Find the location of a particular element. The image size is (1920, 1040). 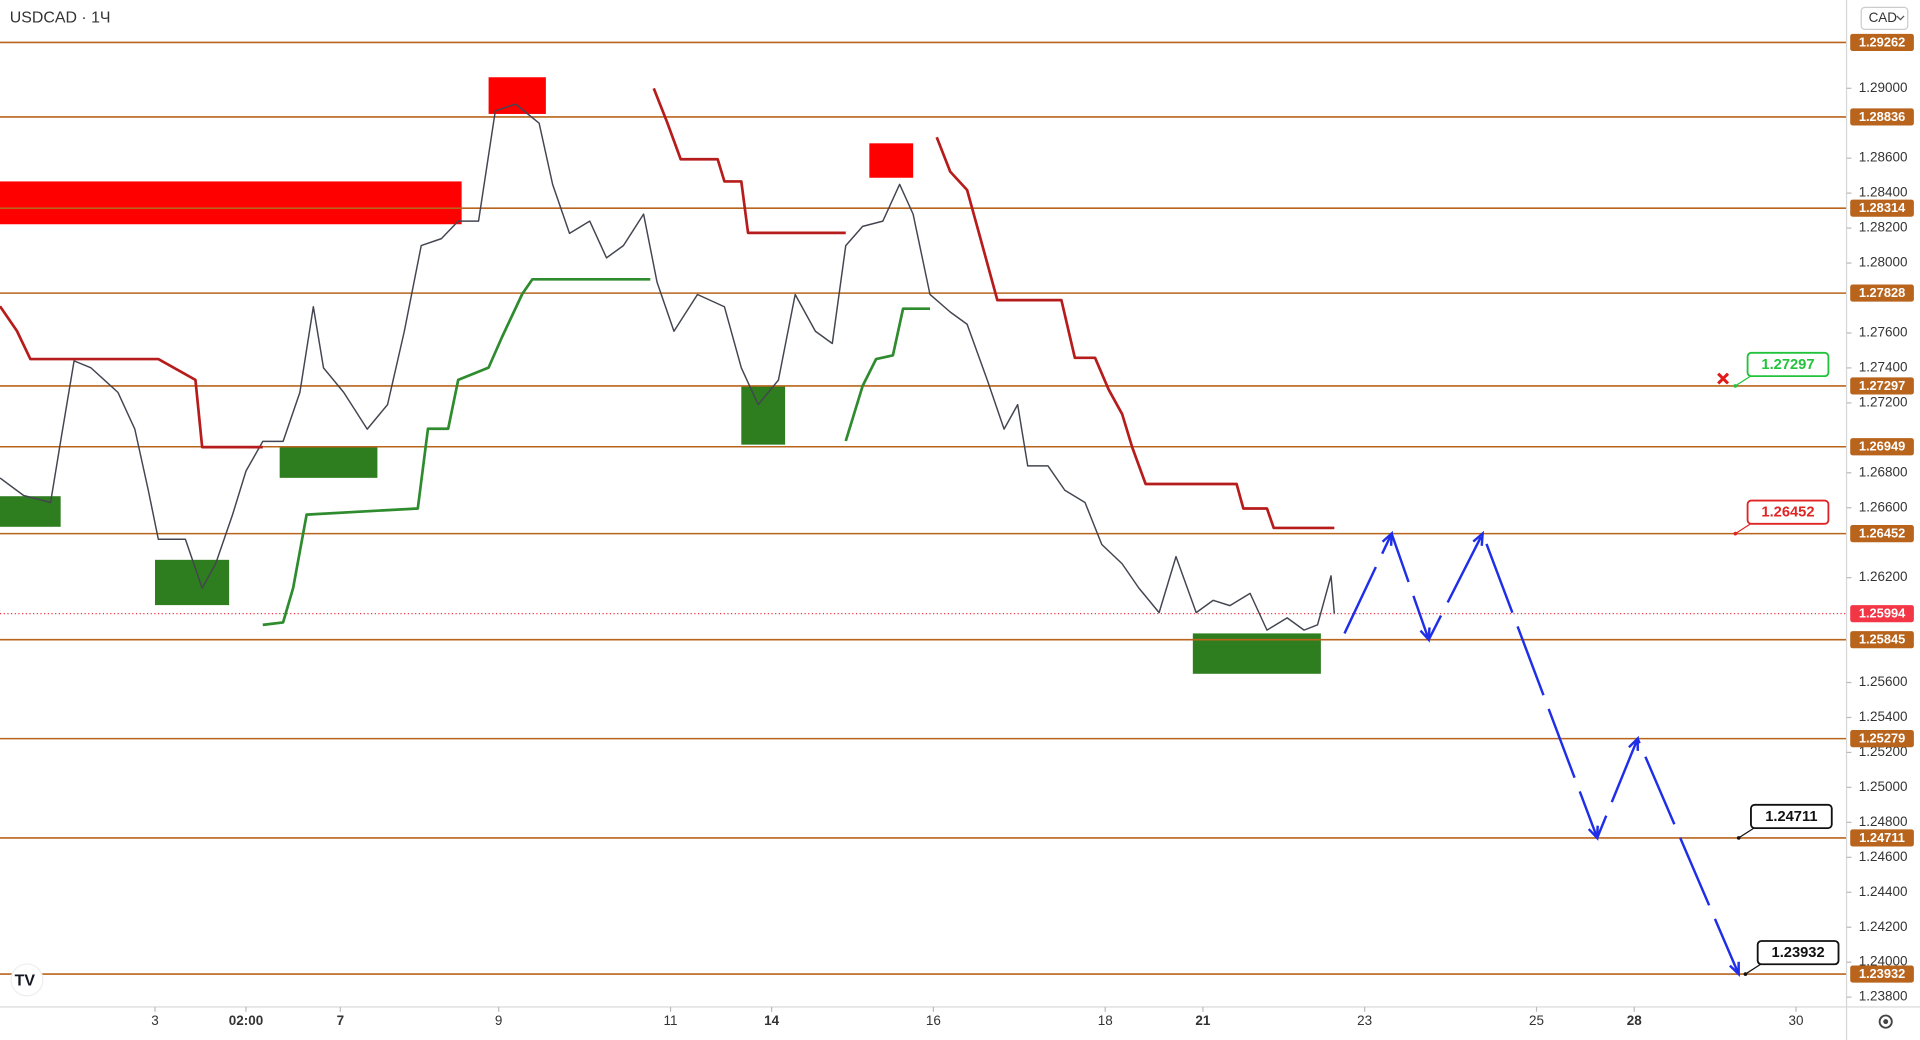

x-tick-label: 18 is located at coordinates (1105, 1020).